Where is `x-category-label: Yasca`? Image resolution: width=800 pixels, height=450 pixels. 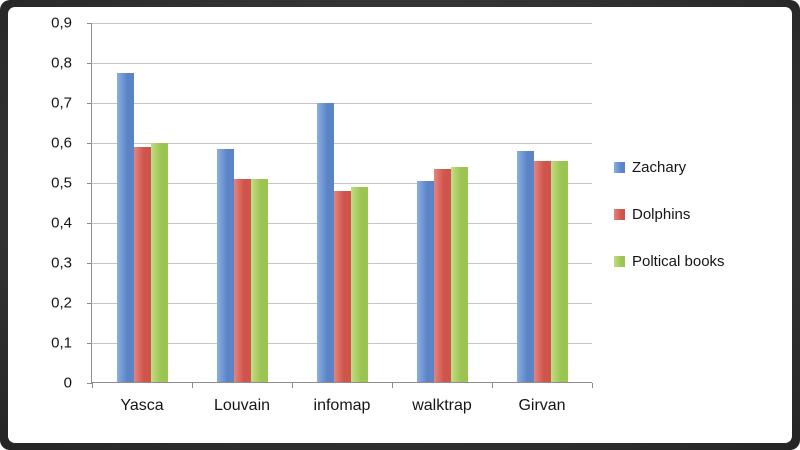
x-category-label: Yasca is located at coordinates (142, 405).